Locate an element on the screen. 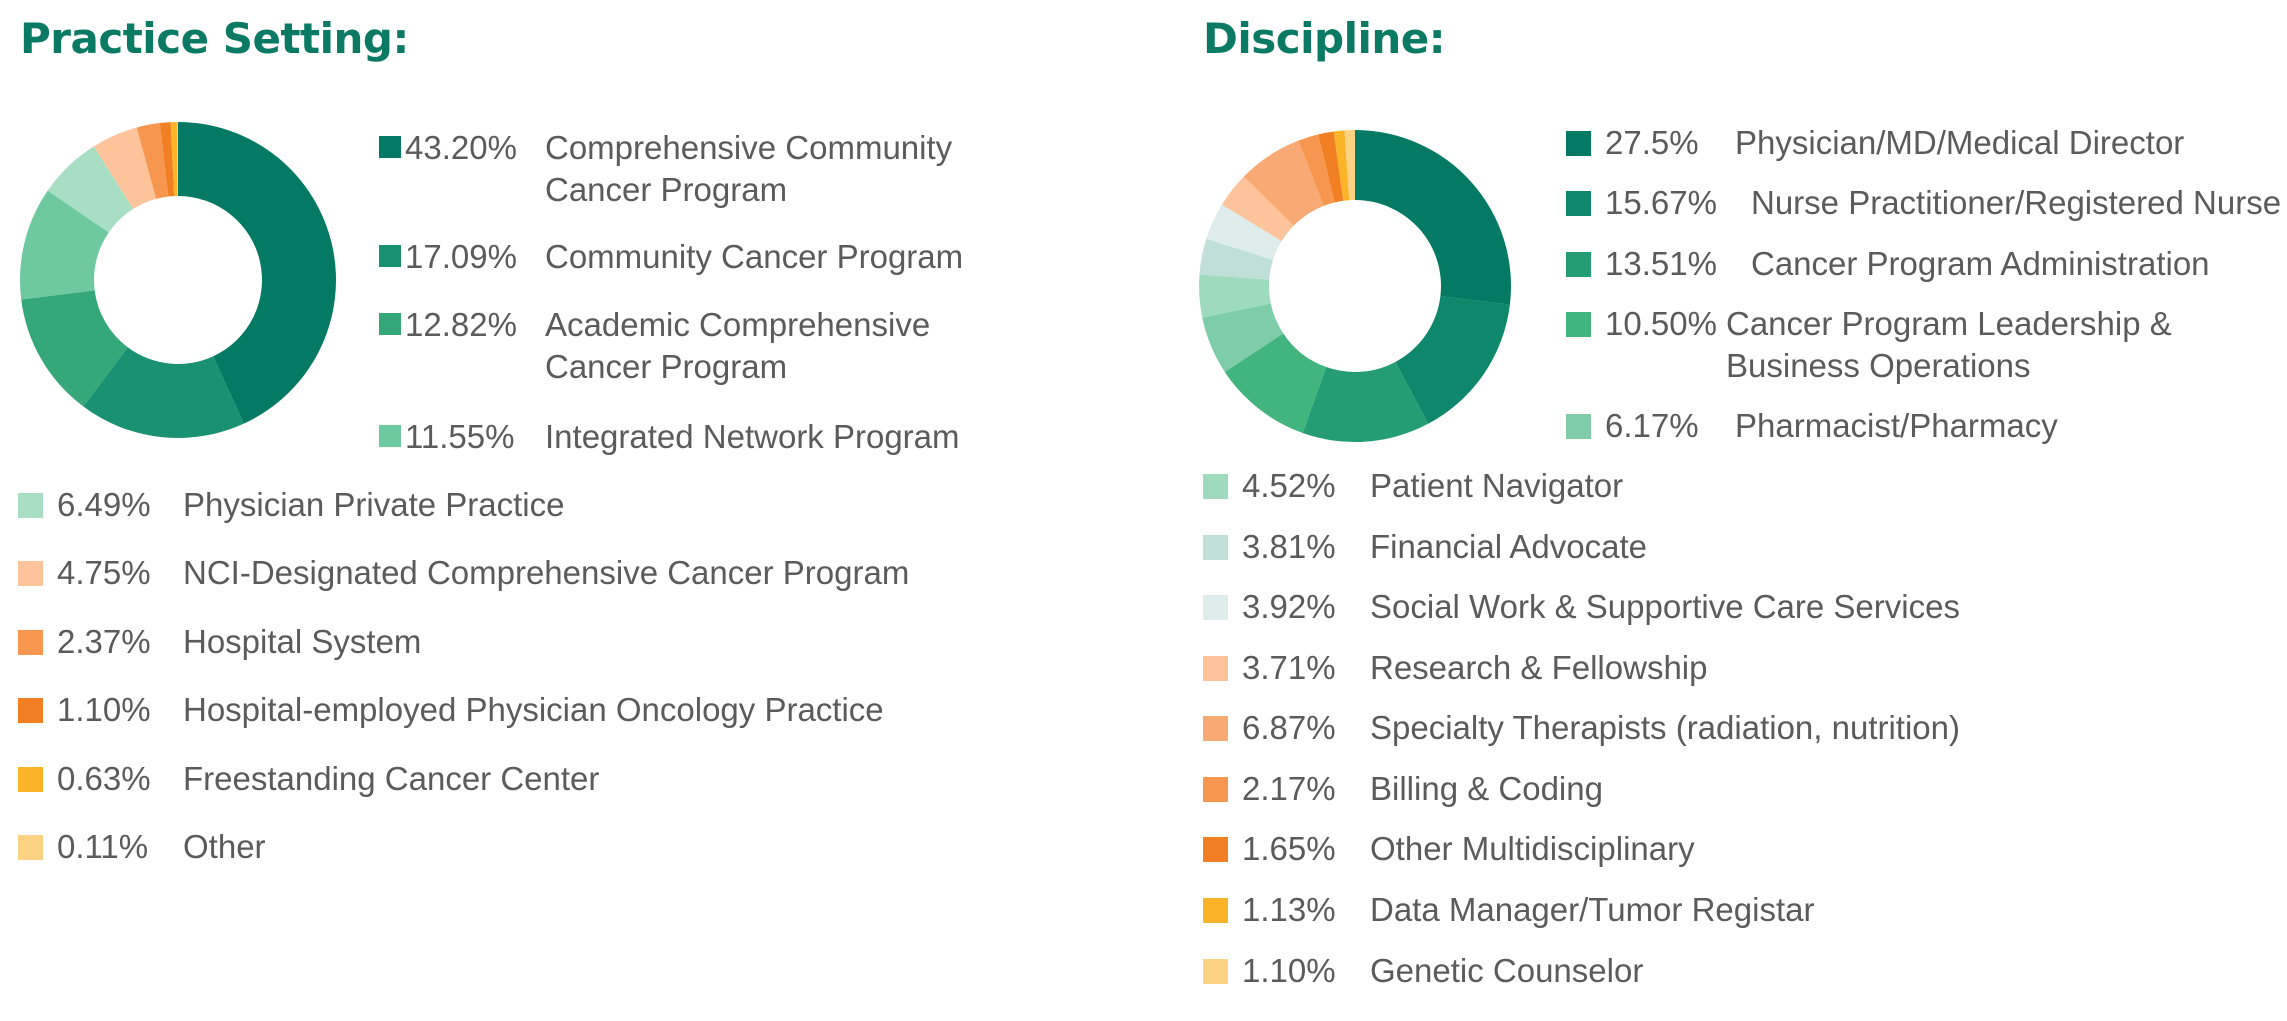 The height and width of the screenshot is (1021, 2287). legend-item-integrated-network-program: 11.55% Integrated Network Program is located at coordinates (669, 437).